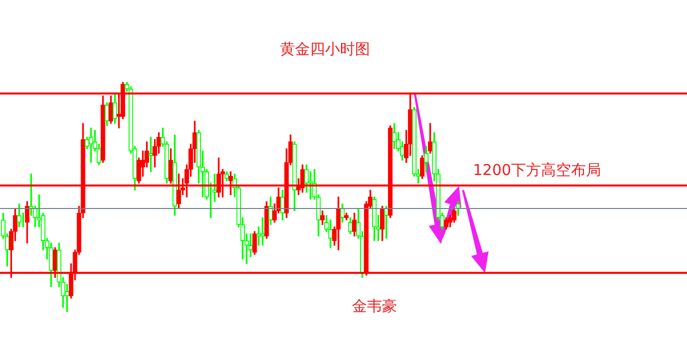  I want to click on text: 1200下方高空布局, so click(537, 170).